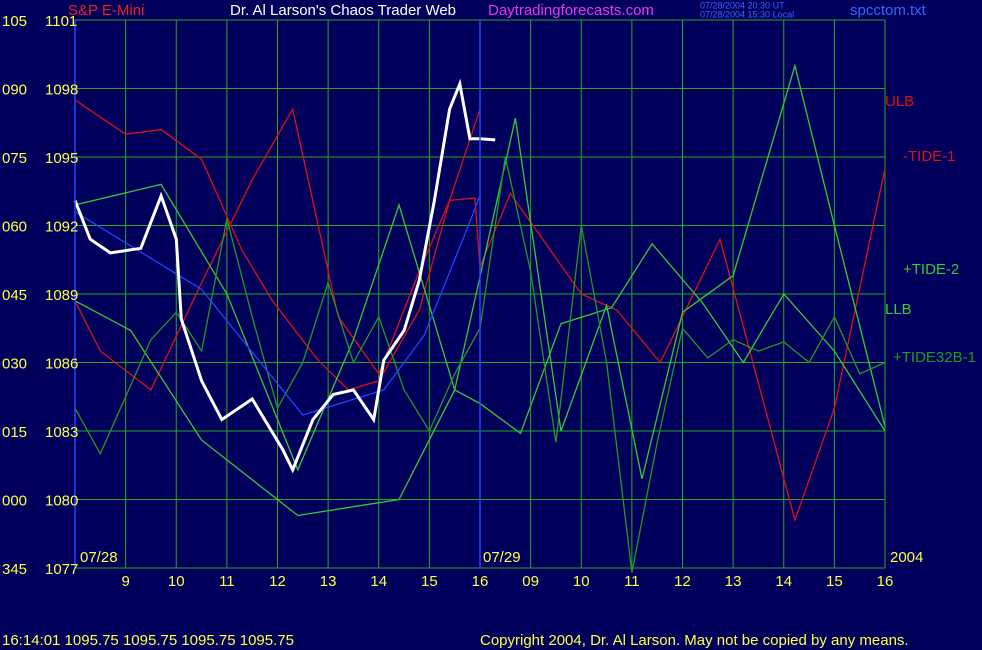 Image resolution: width=982 pixels, height=650 pixels. Describe the element at coordinates (931, 269) in the screenshot. I see `legend-label: +TIDE-2` at that location.